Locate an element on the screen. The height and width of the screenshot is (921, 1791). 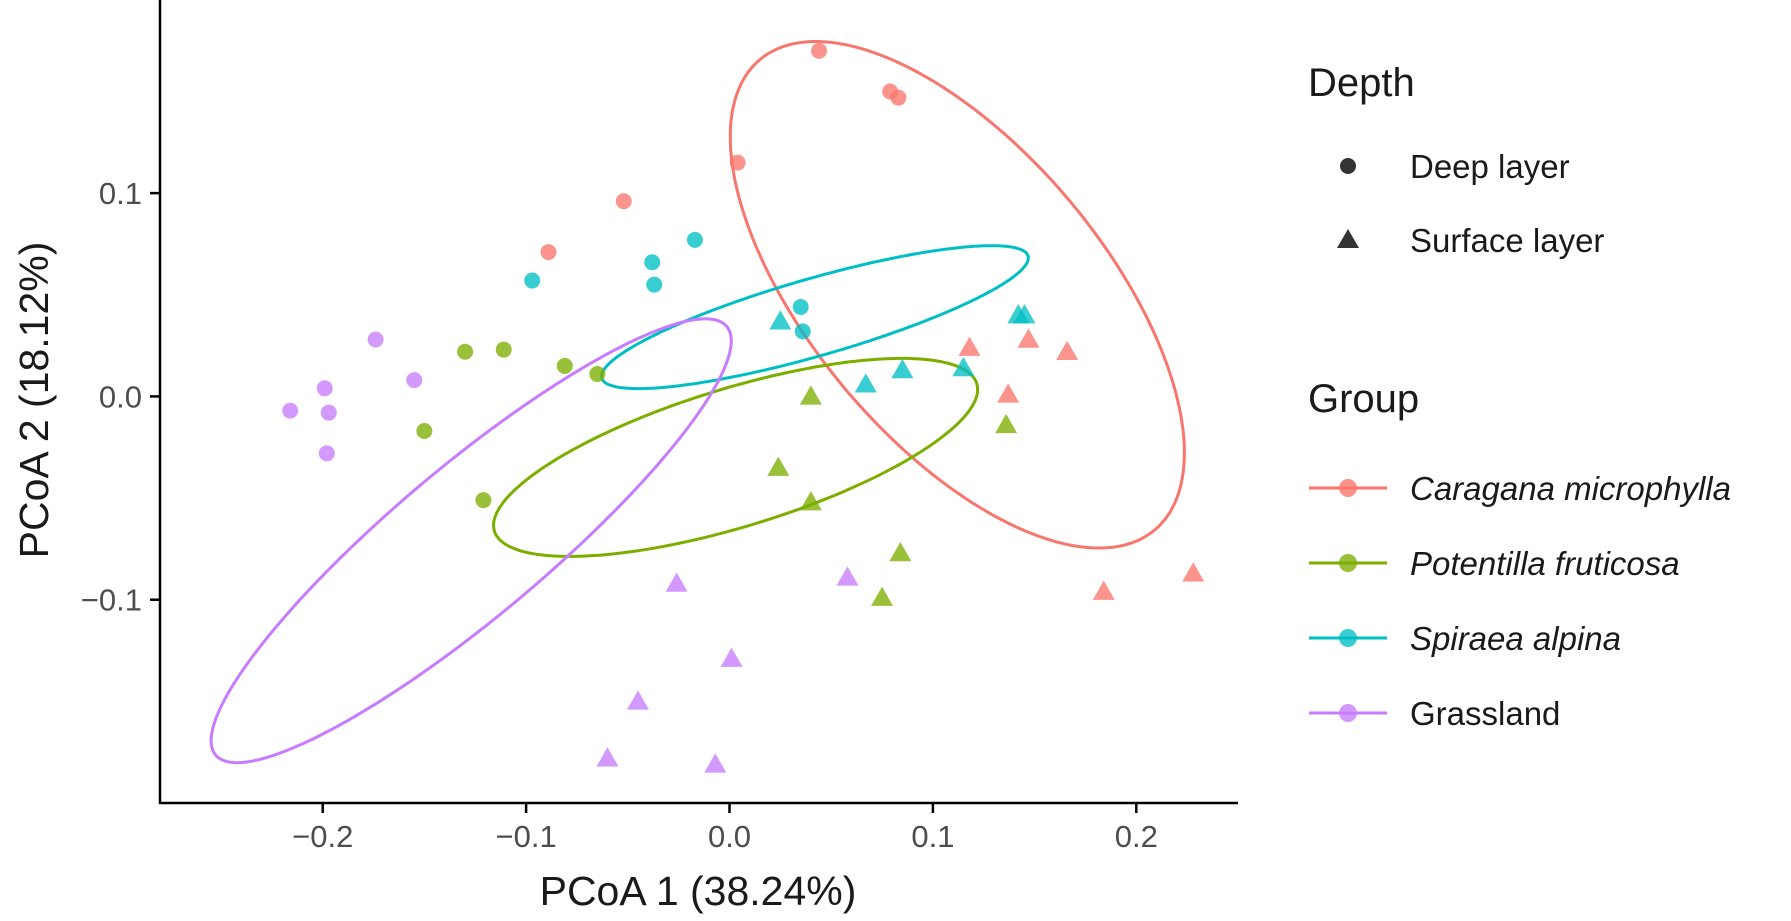
legend-depth: Depth Deep layer Surface layer is located at coordinates (1456, 160).